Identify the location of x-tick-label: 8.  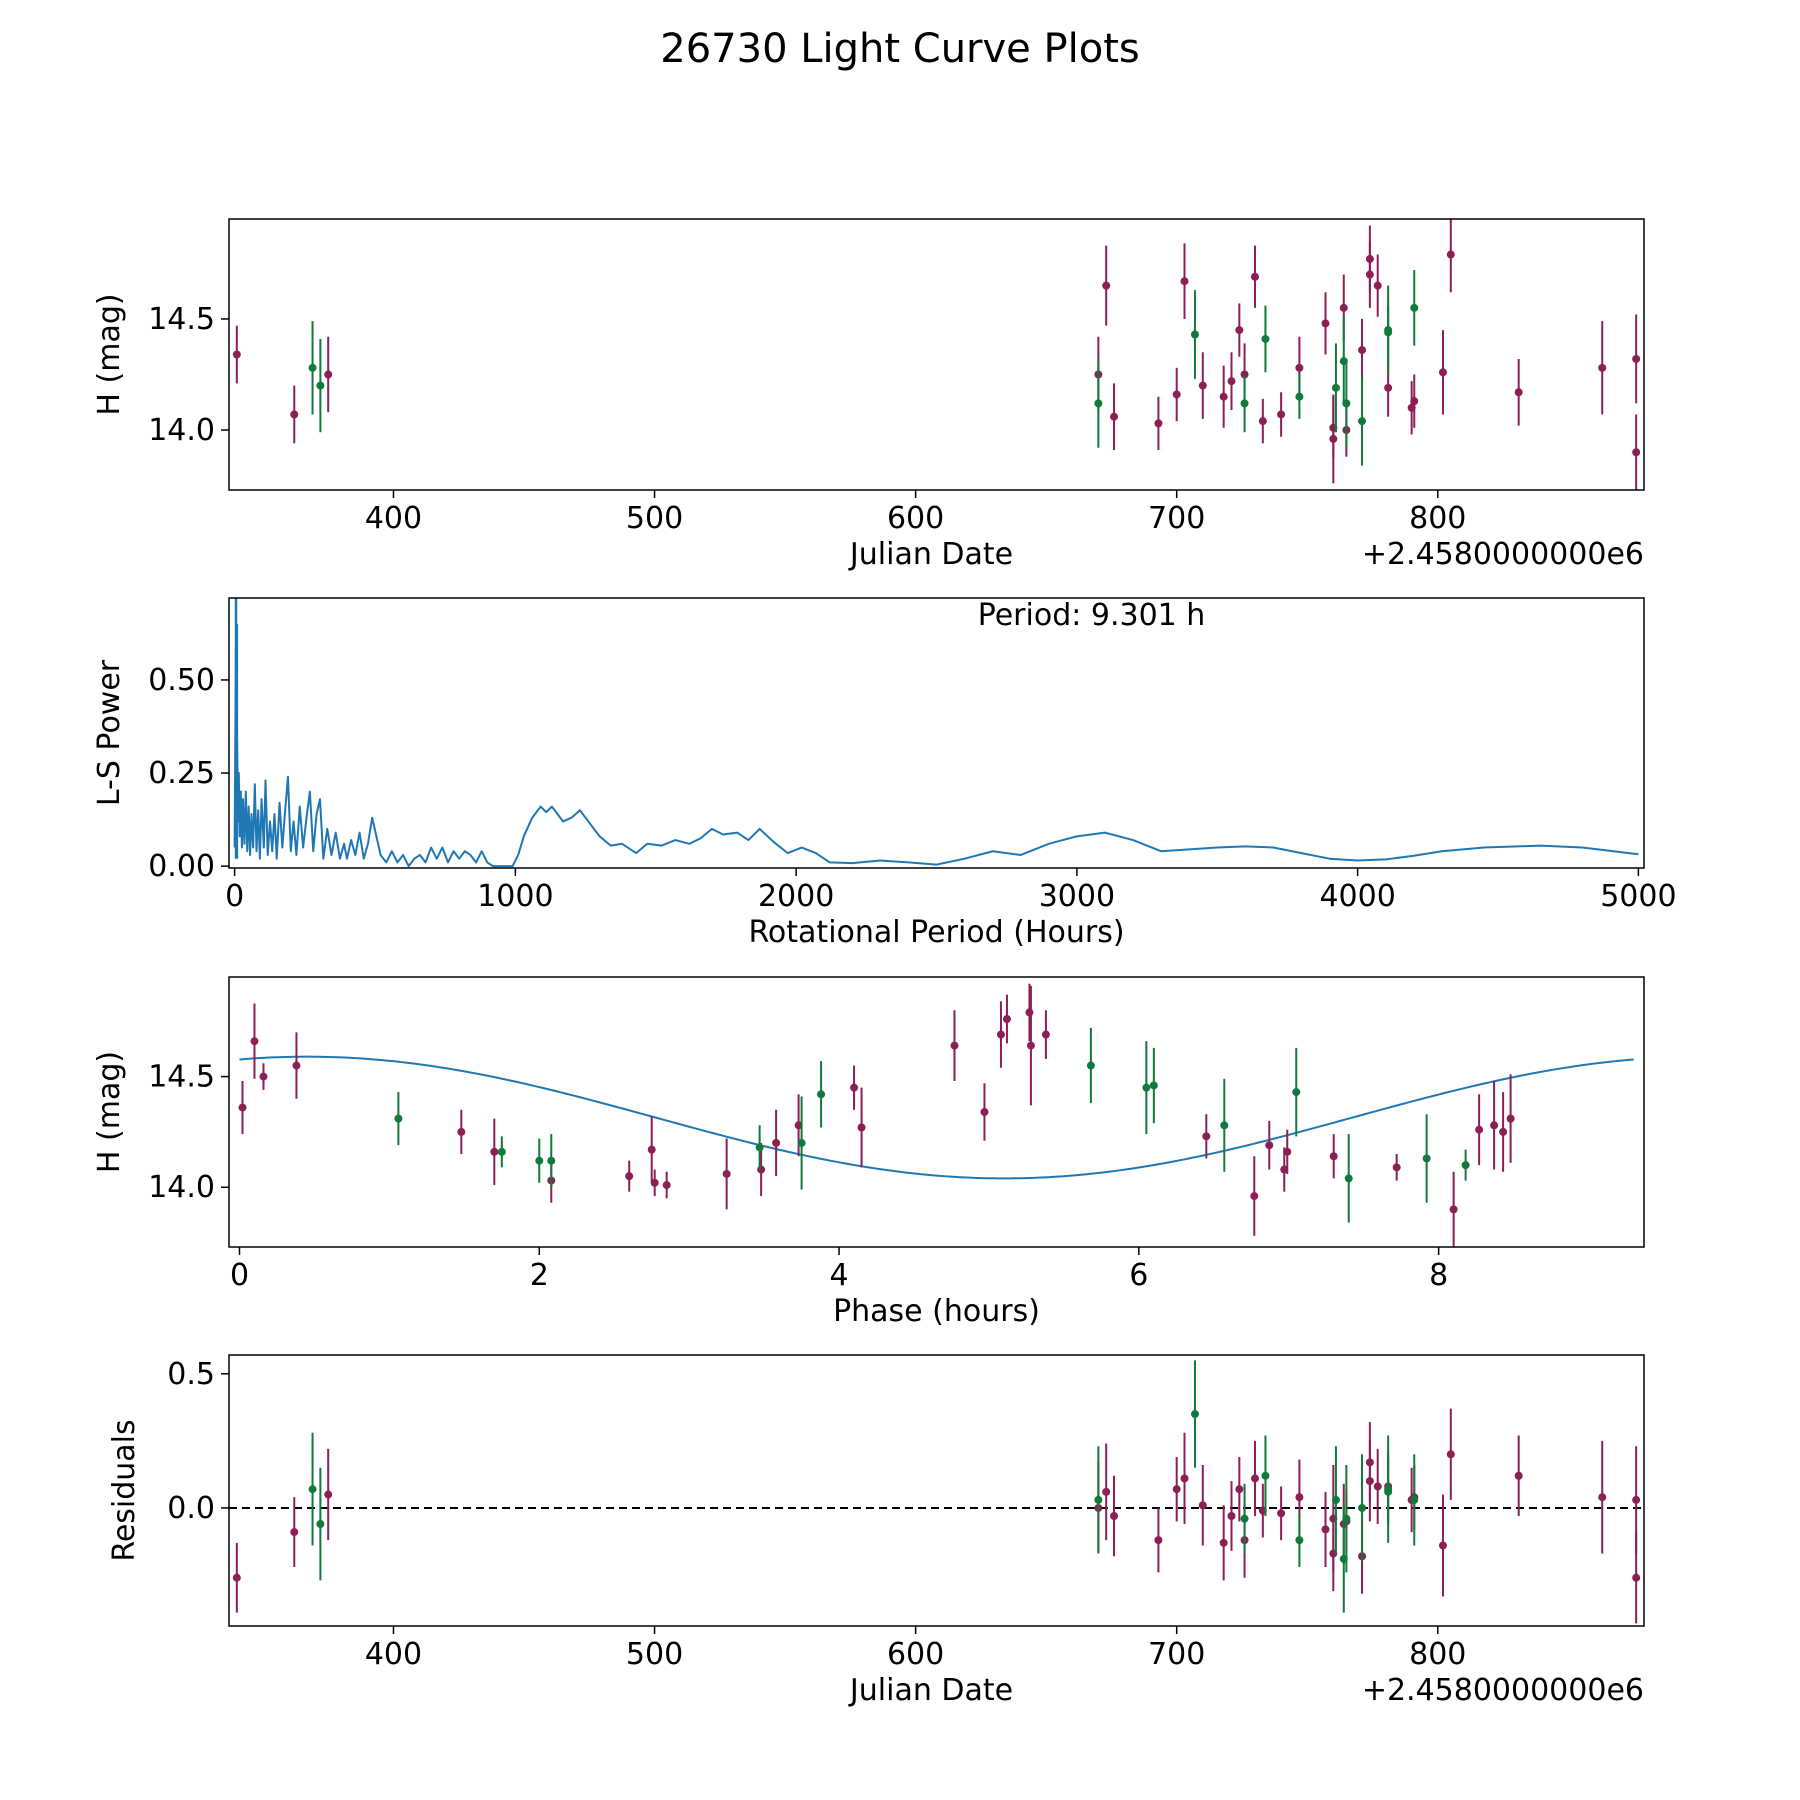
(1438, 1275).